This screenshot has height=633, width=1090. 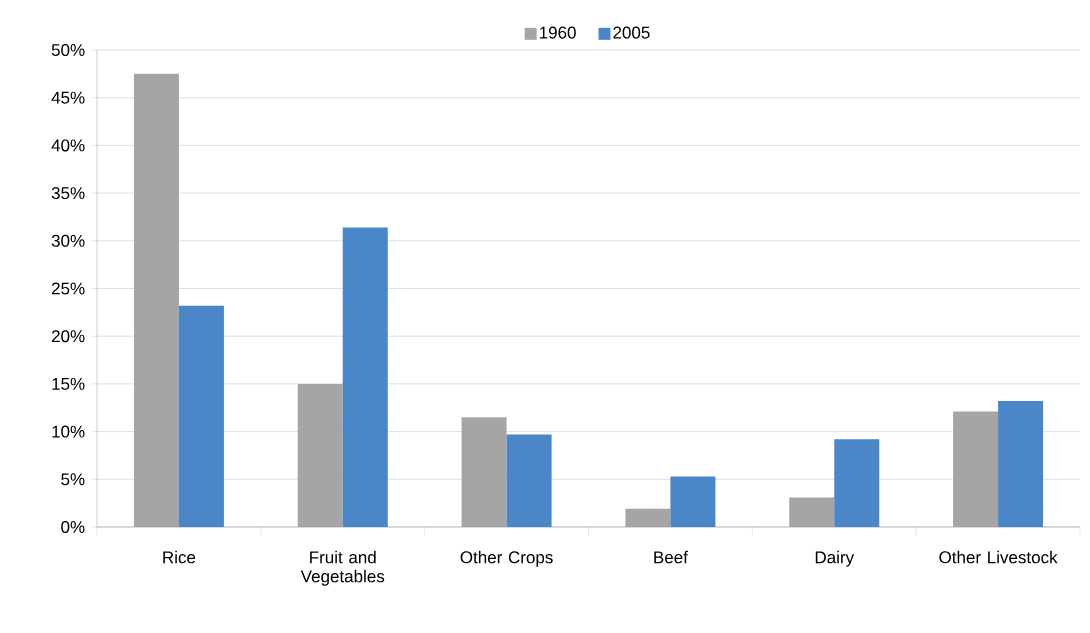 I want to click on x-tick-label: Other Crops, so click(x=506, y=558).